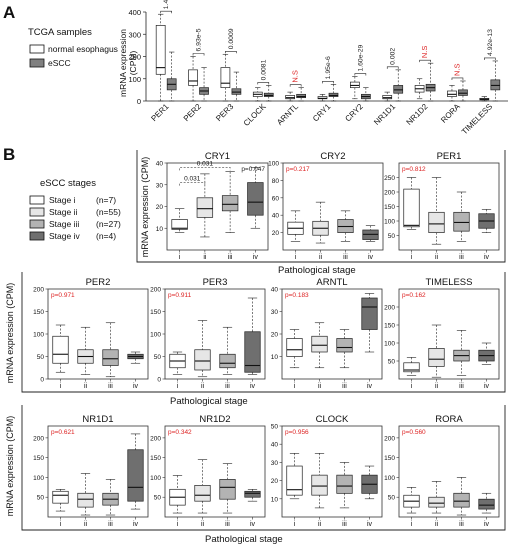 The height and width of the screenshot is (550, 510). What do you see at coordinates (495, 85) in the screenshot?
I see `panel-a-box-escc-10-box` at bounding box center [495, 85].